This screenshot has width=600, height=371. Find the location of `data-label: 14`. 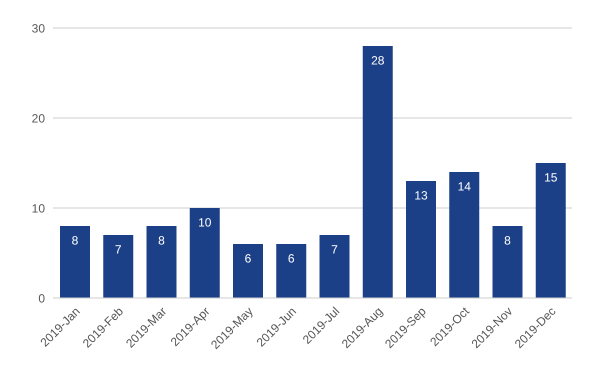

data-label: 14 is located at coordinates (465, 187).